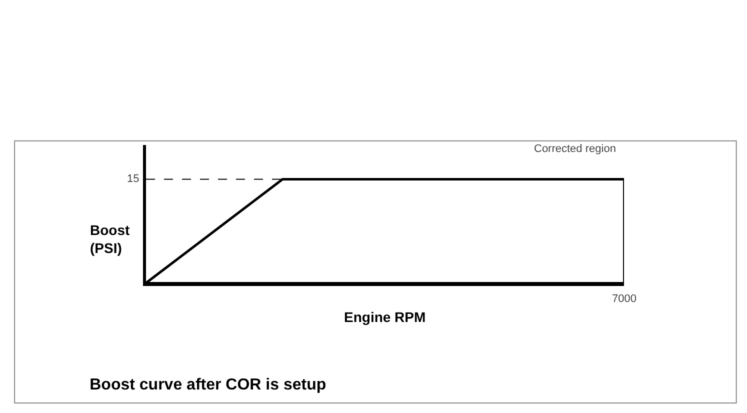  Describe the element at coordinates (133, 179) in the screenshot. I see `text: 15` at that location.